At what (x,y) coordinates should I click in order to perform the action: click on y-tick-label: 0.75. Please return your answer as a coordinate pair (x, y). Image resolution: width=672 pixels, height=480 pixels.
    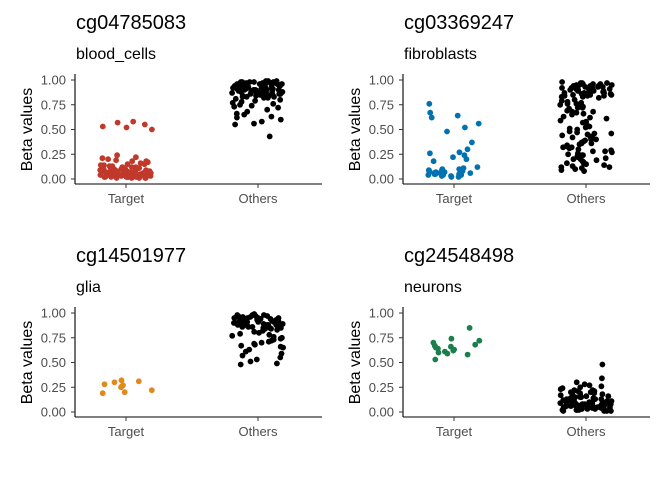
    Looking at the image, I should click on (53, 104).